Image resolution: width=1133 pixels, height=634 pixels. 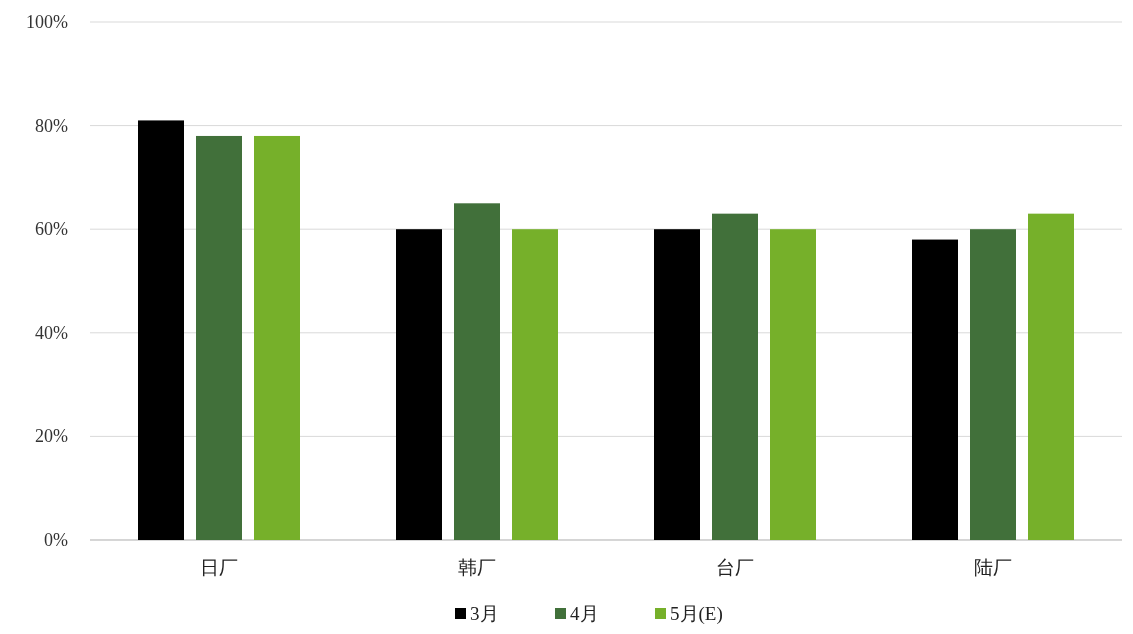 I want to click on y-tick-label: 80%, so click(x=51, y=125).